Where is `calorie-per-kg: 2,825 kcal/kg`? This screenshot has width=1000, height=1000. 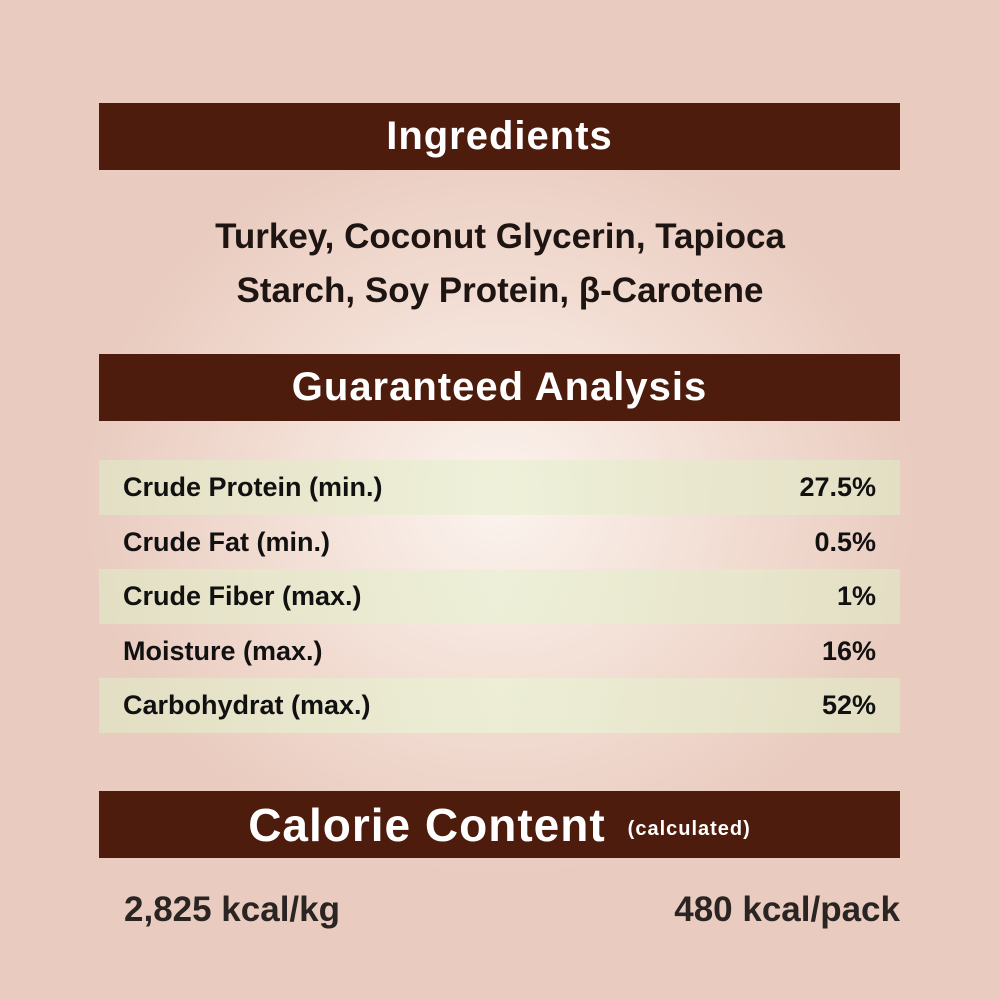
calorie-per-kg: 2,825 kcal/kg is located at coordinates (232, 909).